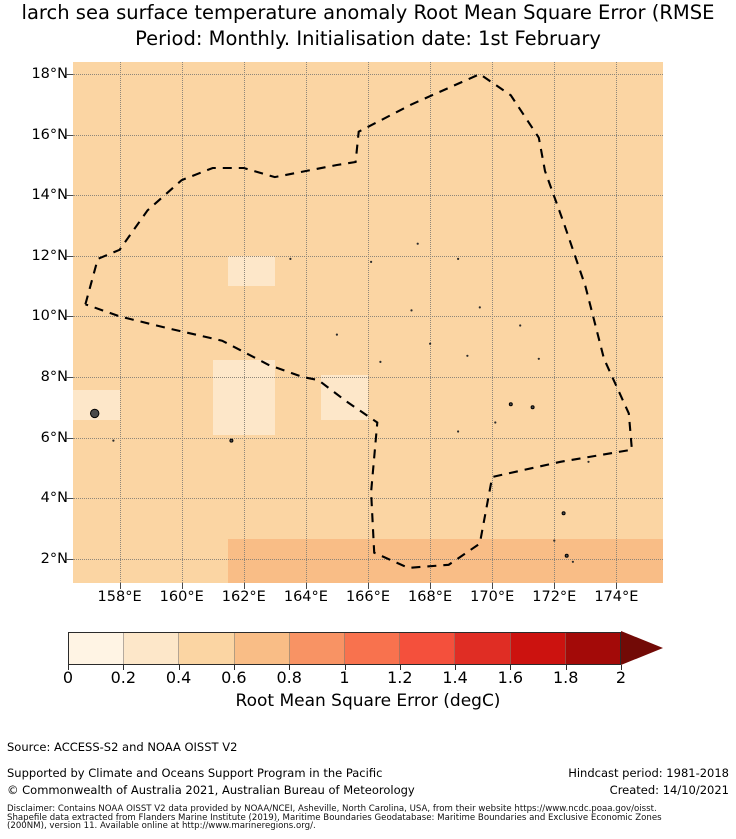 The image size is (736, 839). Describe the element at coordinates (621, 677) in the screenshot. I see `colorbar-tick-label: 2` at that location.